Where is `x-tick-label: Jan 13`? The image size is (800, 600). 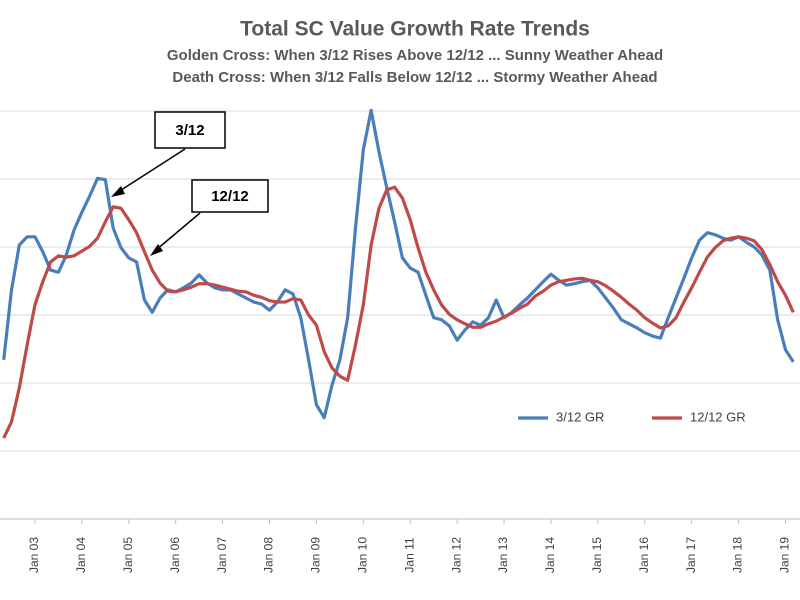
x-tick-label: Jan 13 is located at coordinates (503, 555).